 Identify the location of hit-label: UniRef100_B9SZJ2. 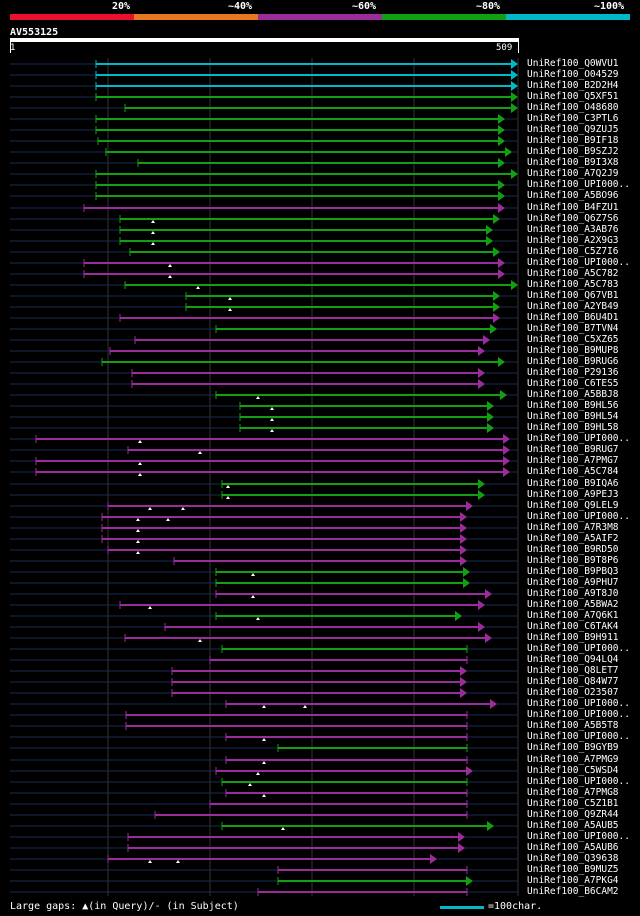
(573, 151).